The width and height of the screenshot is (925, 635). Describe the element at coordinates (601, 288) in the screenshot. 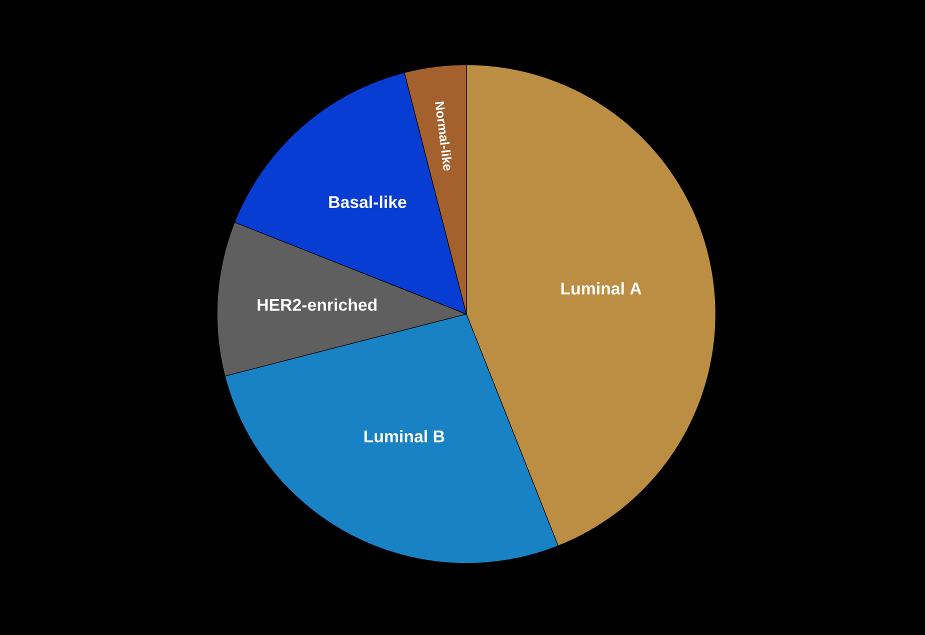

I see `slice-label: Luminal A` at that location.